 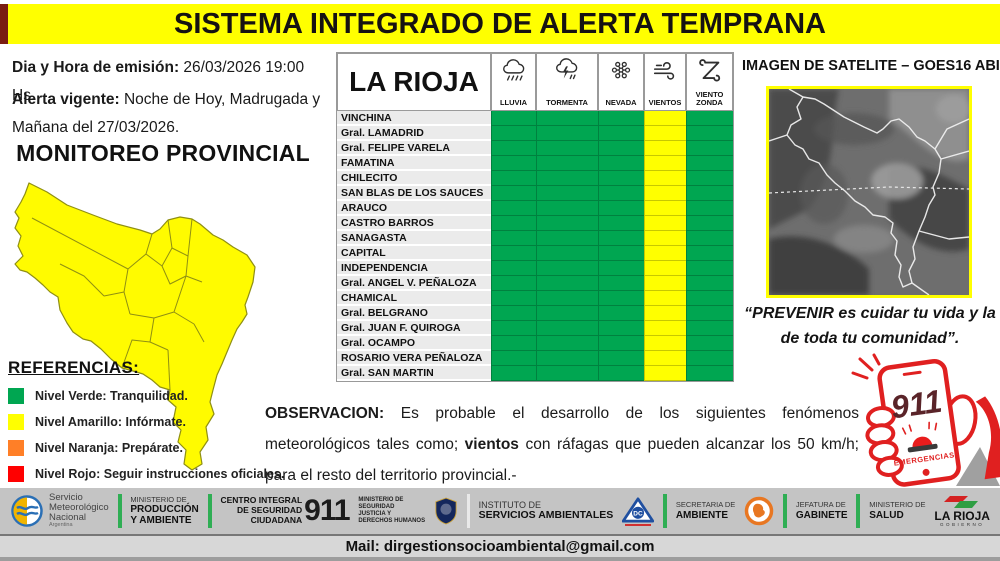 What do you see at coordinates (414, 268) in the screenshot?
I see `department-name: INDEPENDENCIA` at bounding box center [414, 268].